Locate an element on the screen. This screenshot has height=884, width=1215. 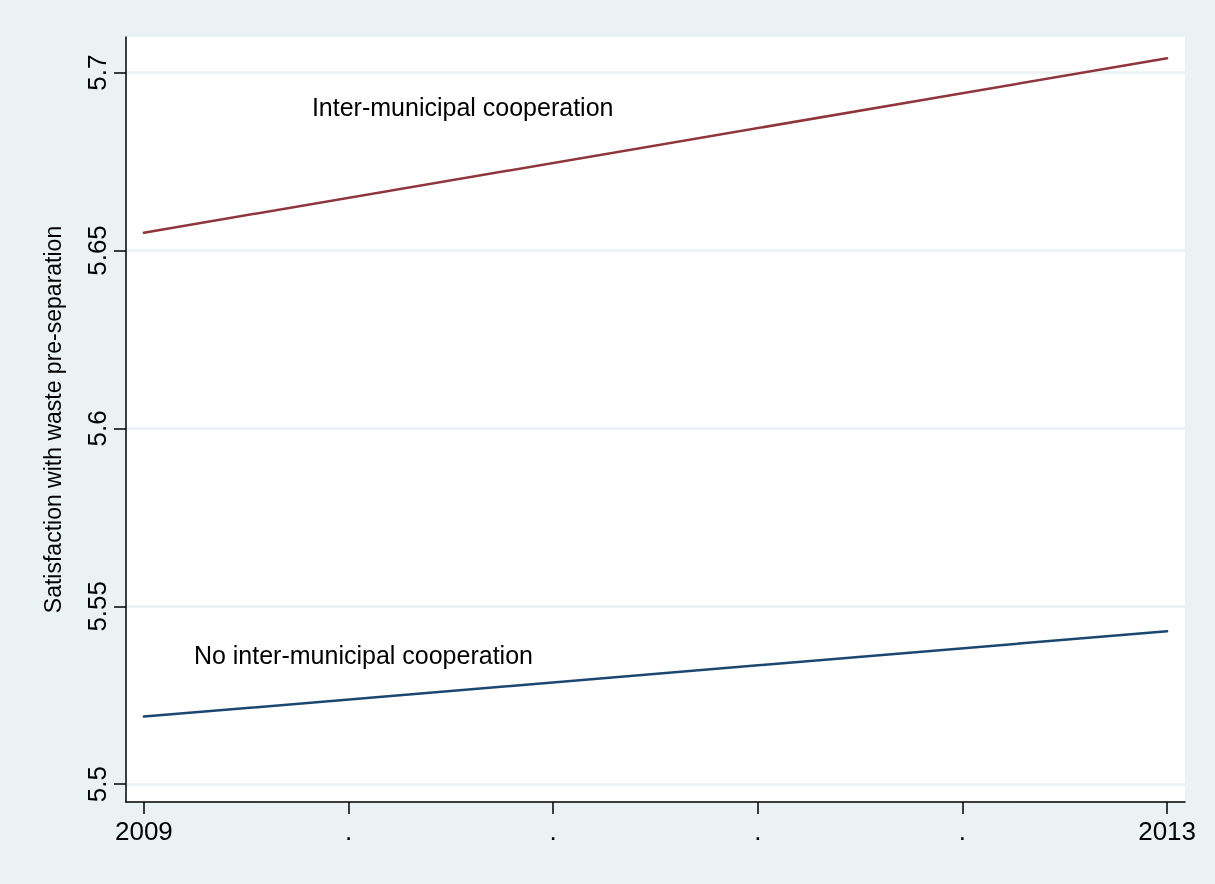
y-axis-title: Satisfaction with waste pre-separation is located at coordinates (52, 419).